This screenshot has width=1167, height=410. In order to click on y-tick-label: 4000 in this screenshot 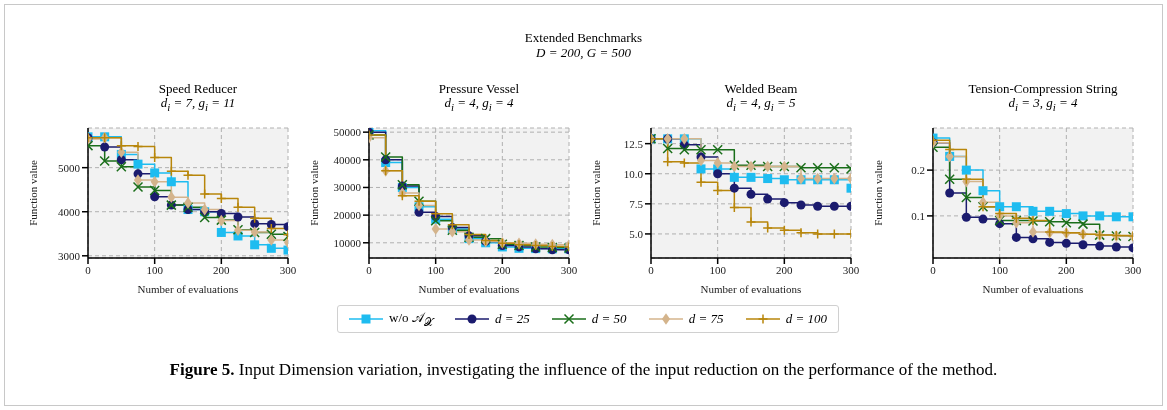, I will do `click(69, 211)`.